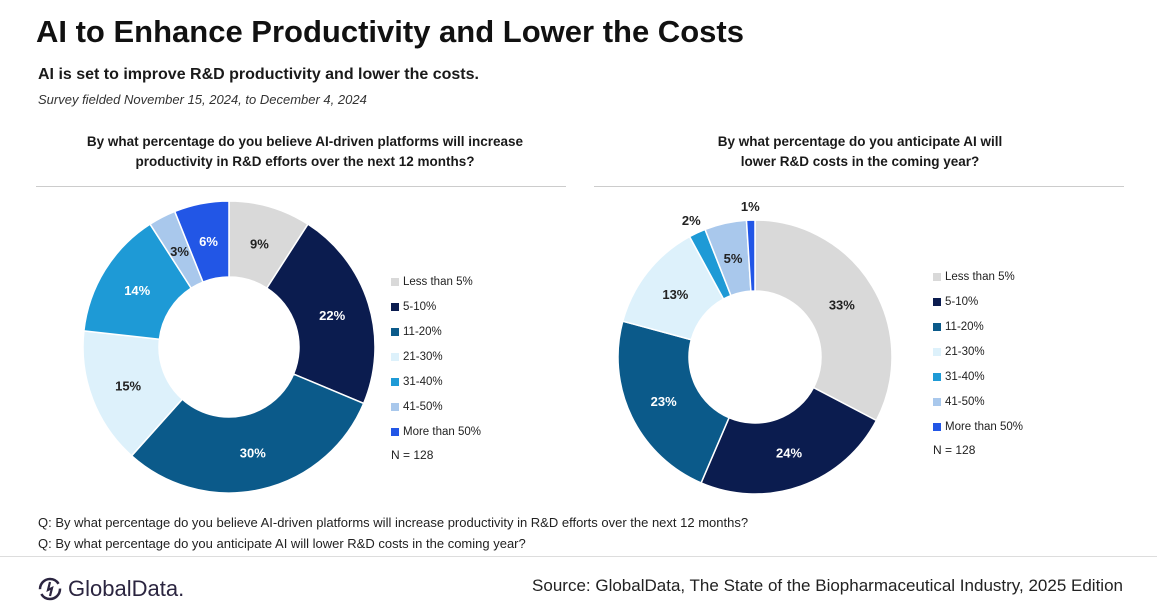 The width and height of the screenshot is (1157, 616). What do you see at coordinates (789, 453) in the screenshot?
I see `data-label: 24%` at bounding box center [789, 453].